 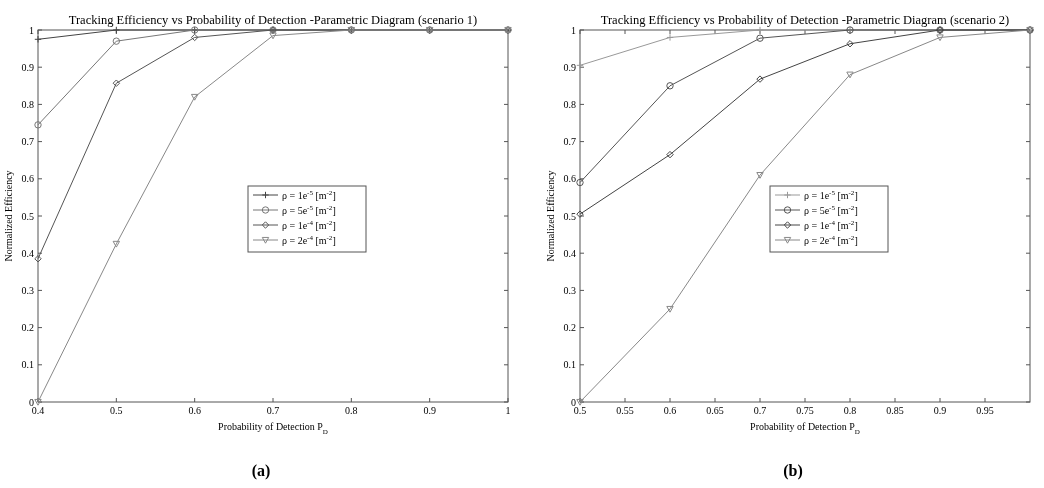 What do you see at coordinates (261, 471) in the screenshot?
I see `text: (a)` at bounding box center [261, 471].